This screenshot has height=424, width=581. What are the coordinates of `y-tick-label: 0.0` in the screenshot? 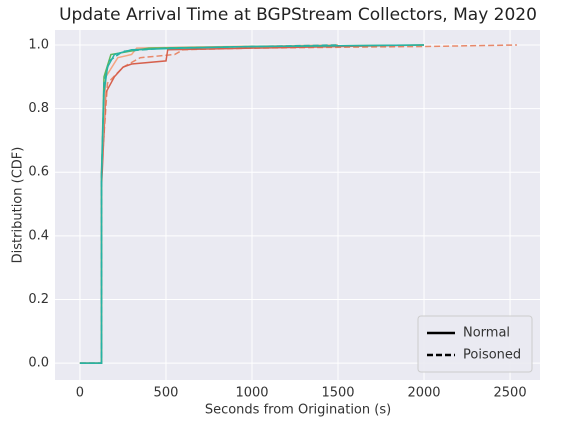 It's located at (38, 363).